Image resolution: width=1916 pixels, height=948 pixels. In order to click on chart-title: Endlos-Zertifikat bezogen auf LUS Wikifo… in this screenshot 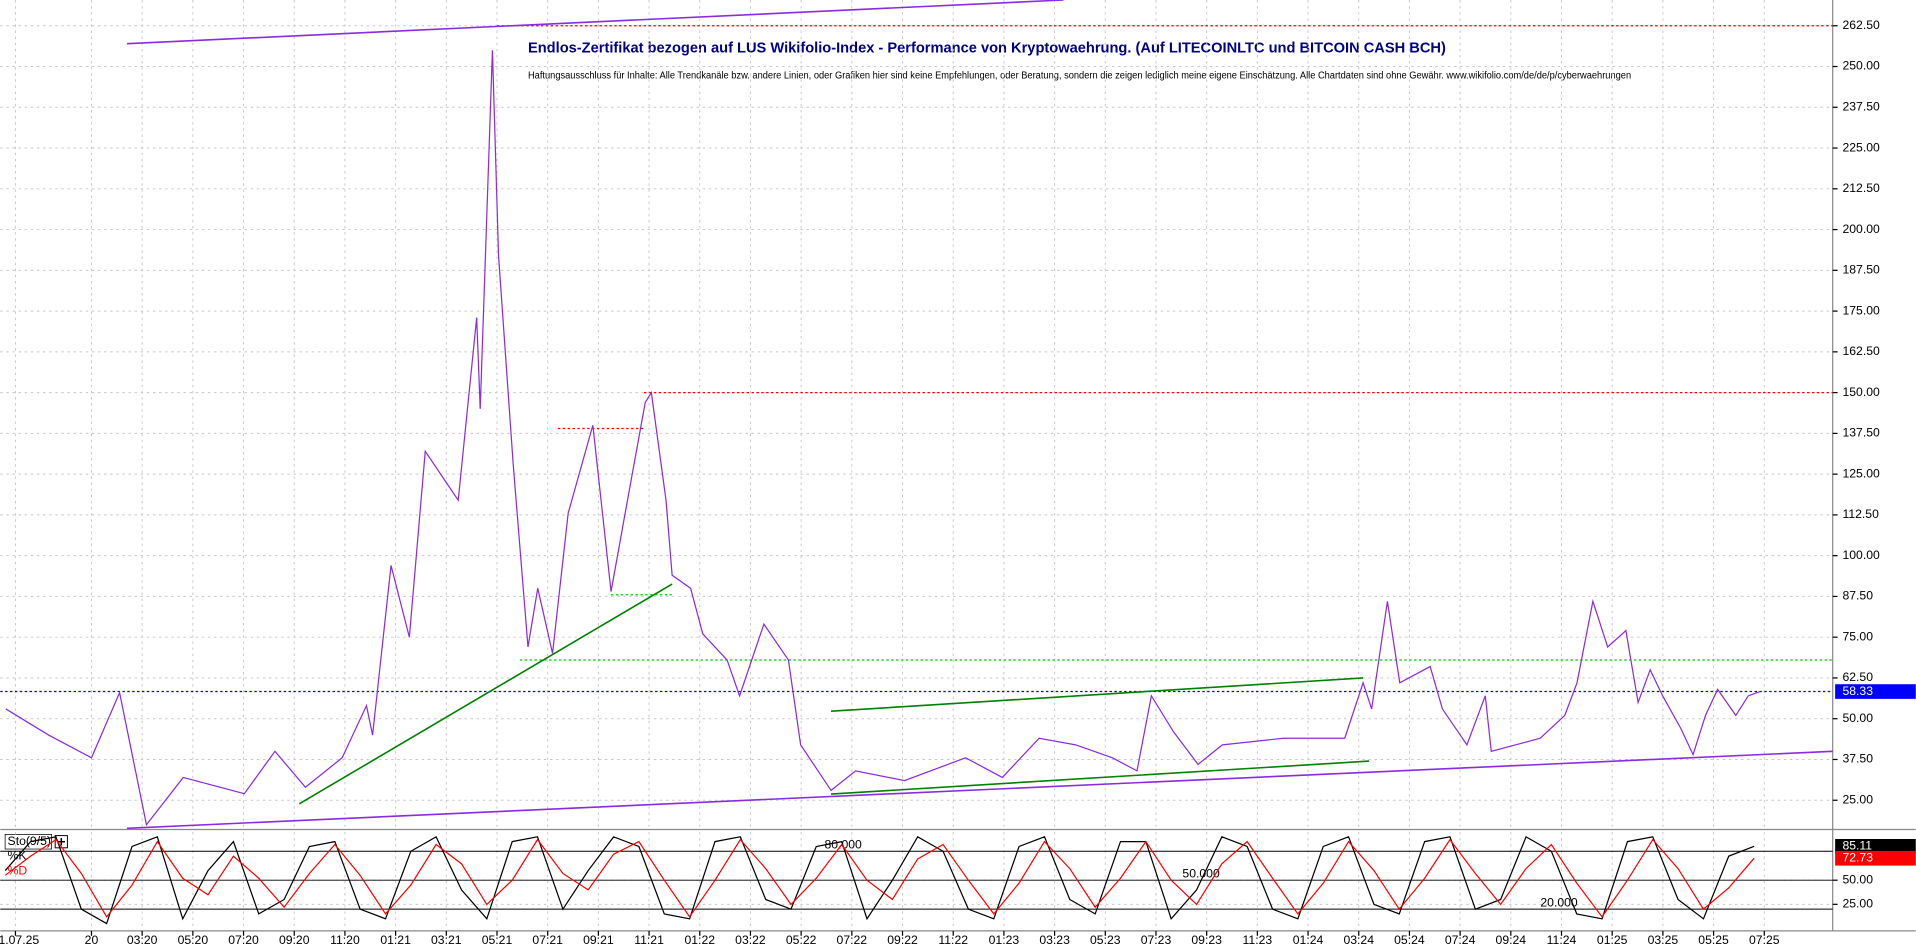, I will do `click(987, 49)`.